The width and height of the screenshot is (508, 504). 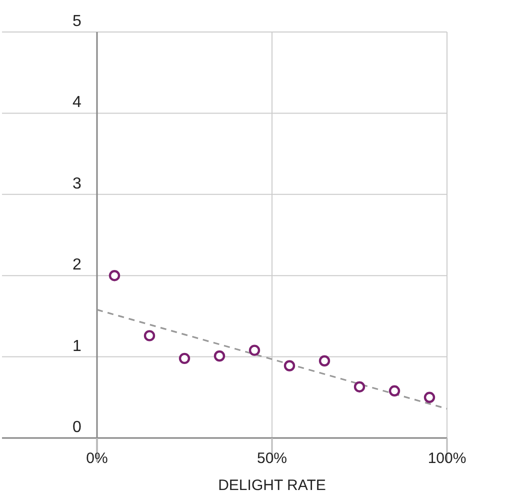 I want to click on y-tick-label: 0, so click(x=77, y=427).